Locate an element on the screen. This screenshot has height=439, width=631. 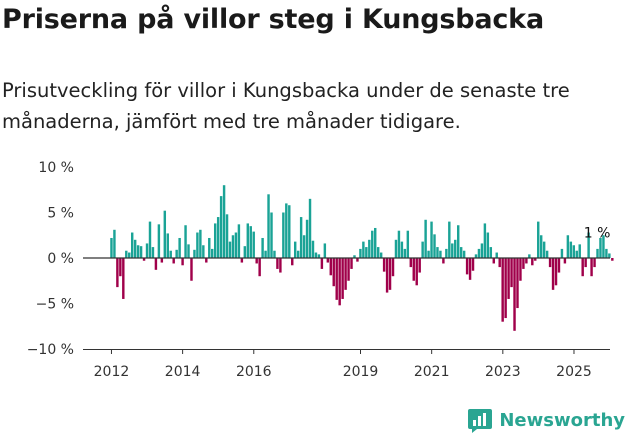
x-tick-label: 2016 is located at coordinates (254, 372).